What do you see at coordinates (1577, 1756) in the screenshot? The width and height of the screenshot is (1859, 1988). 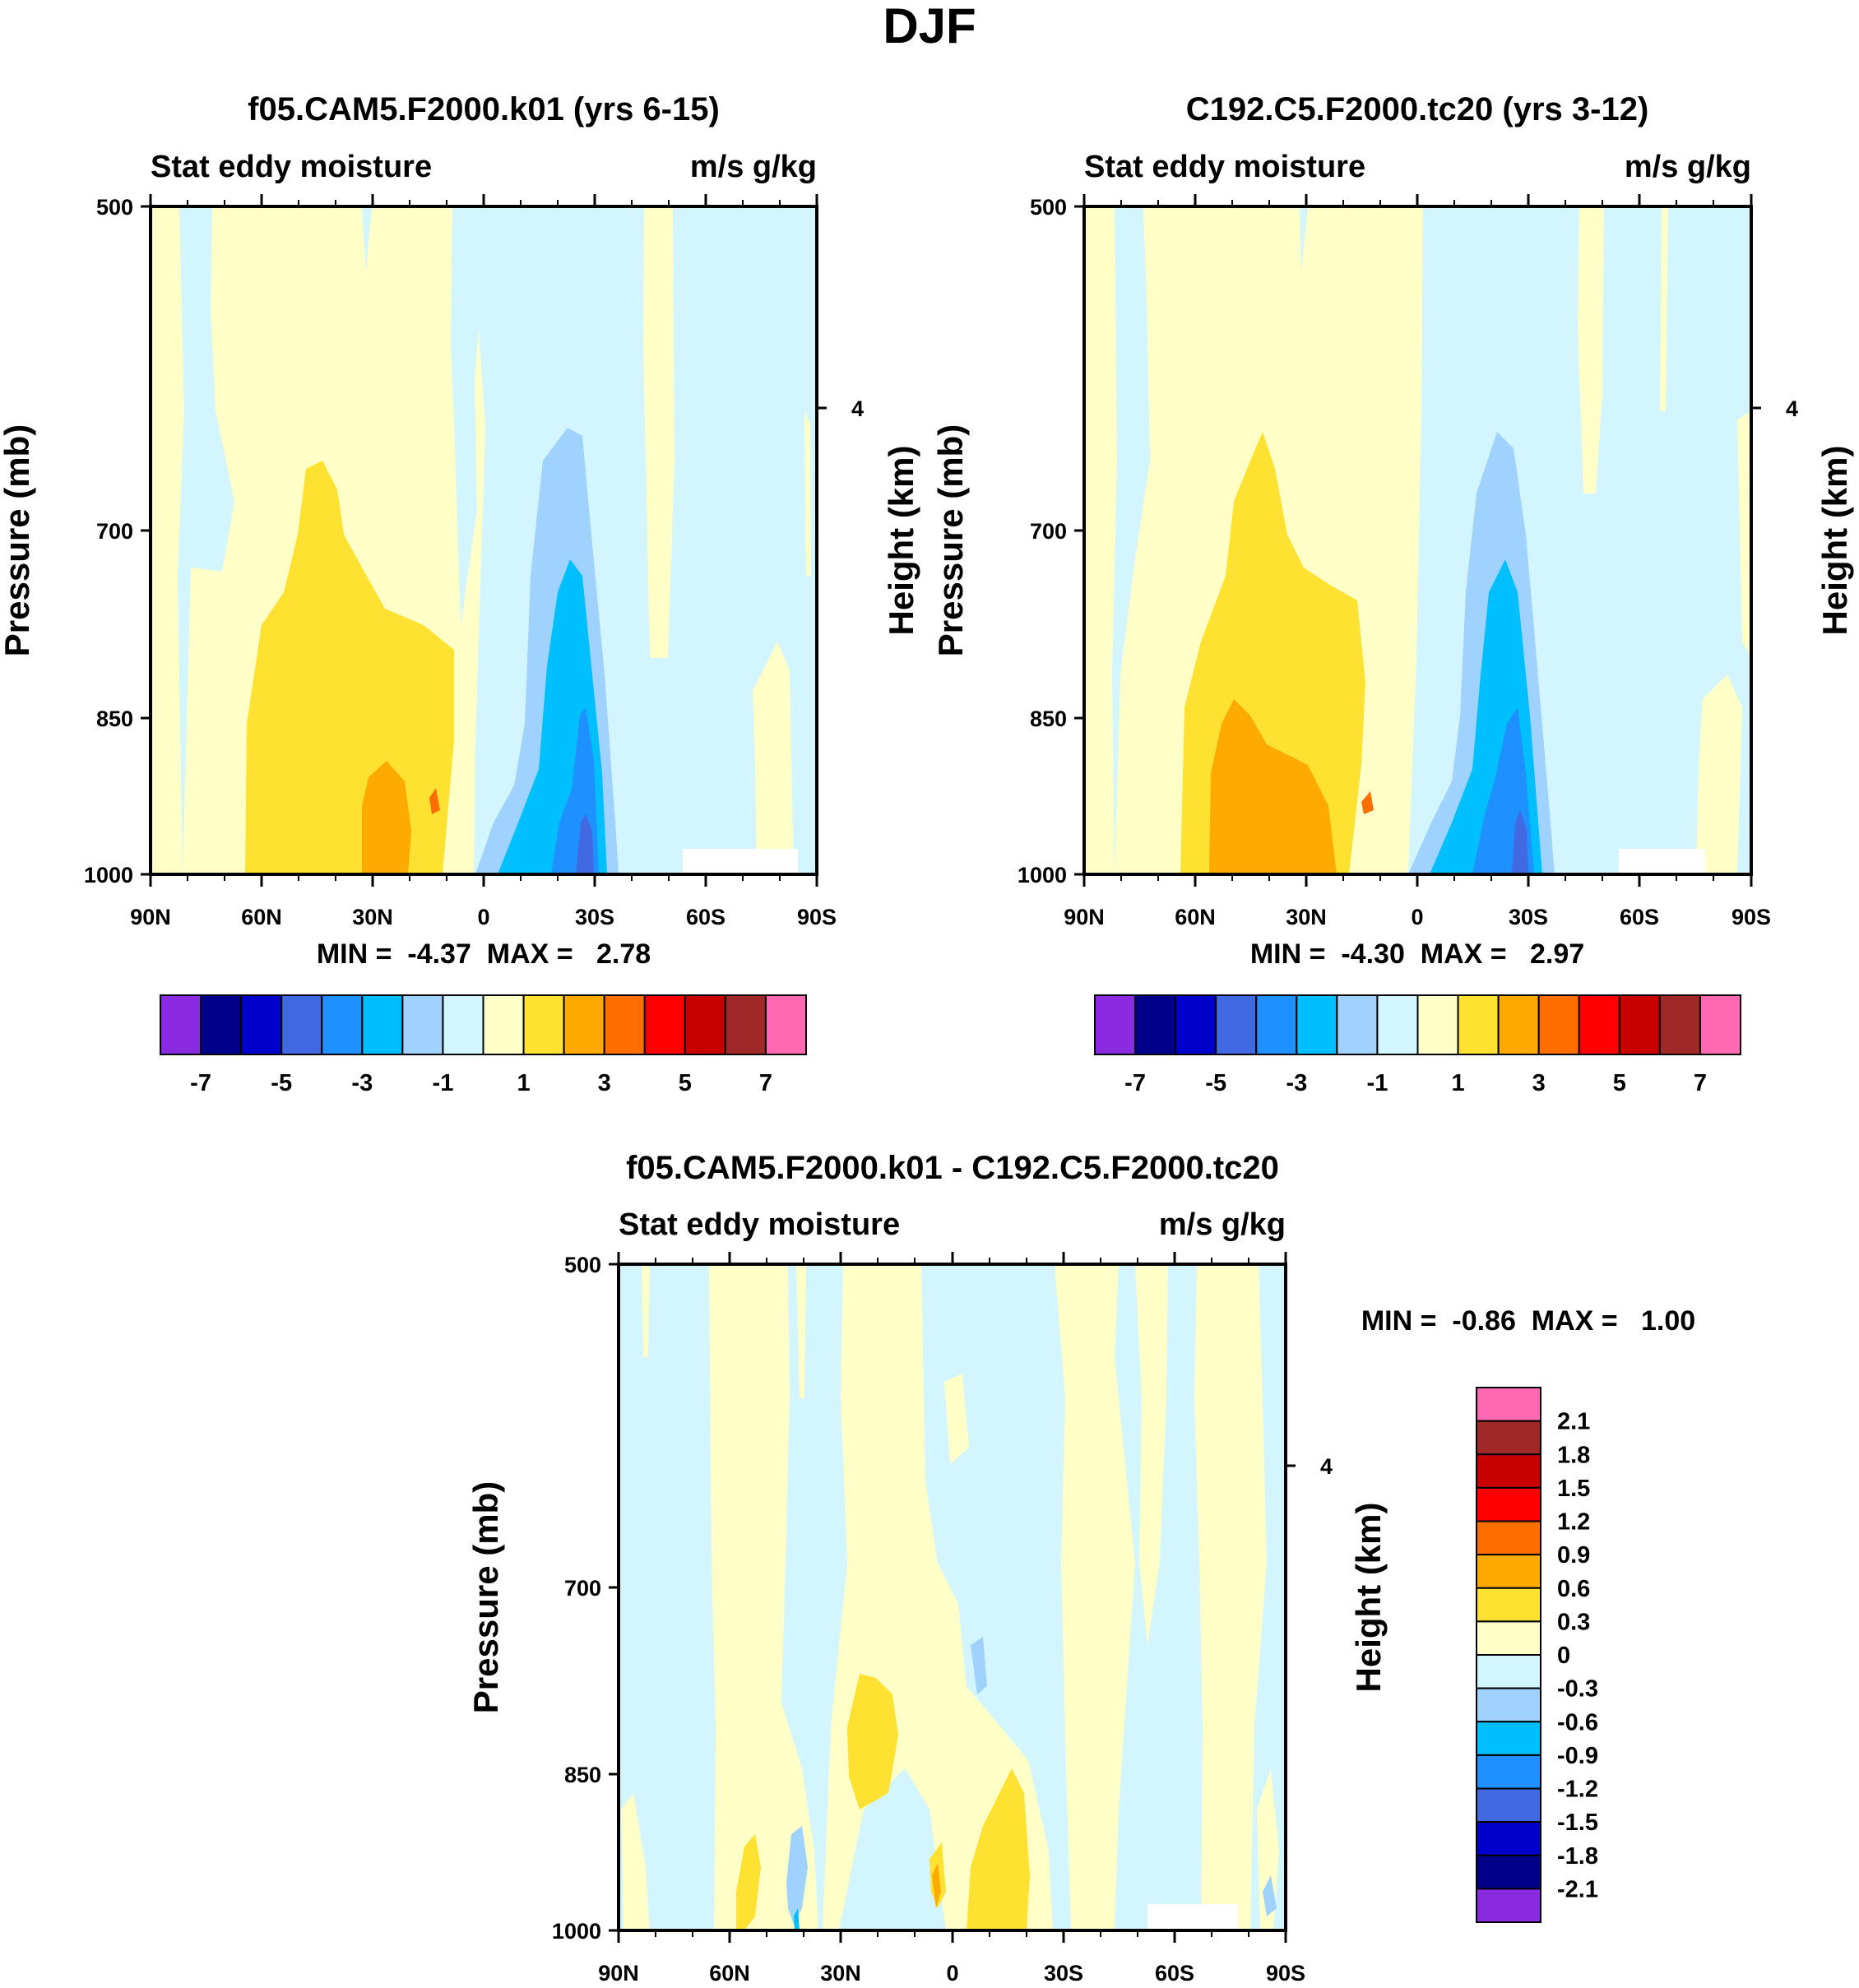 I see `colorbar-3-label-10: -0.9` at bounding box center [1577, 1756].